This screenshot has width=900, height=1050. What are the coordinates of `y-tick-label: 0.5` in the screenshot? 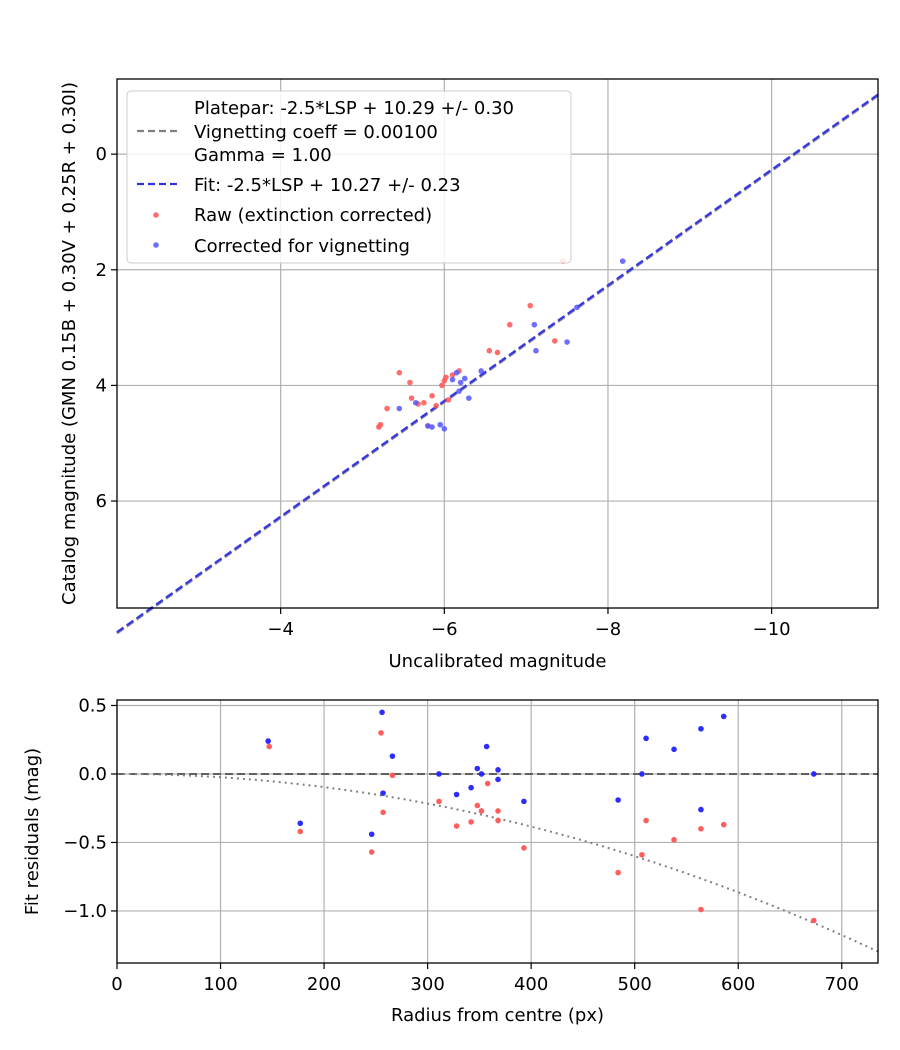 It's located at (92, 705).